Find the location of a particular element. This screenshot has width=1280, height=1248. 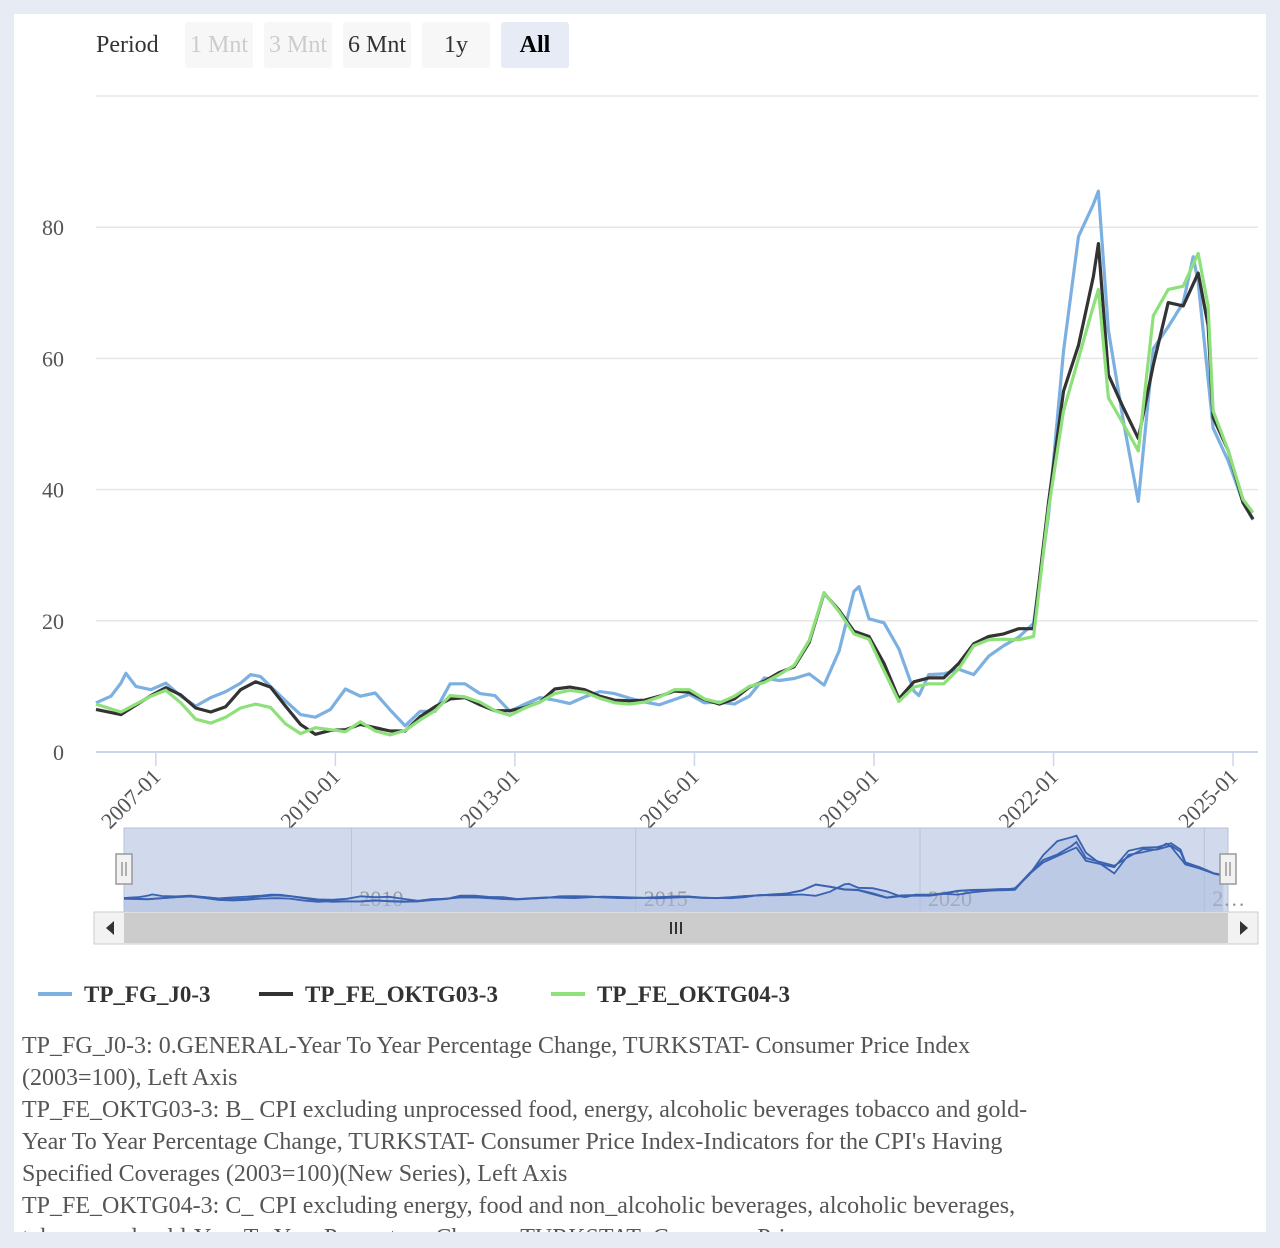

navigator-line is located at coordinates (673, 872).